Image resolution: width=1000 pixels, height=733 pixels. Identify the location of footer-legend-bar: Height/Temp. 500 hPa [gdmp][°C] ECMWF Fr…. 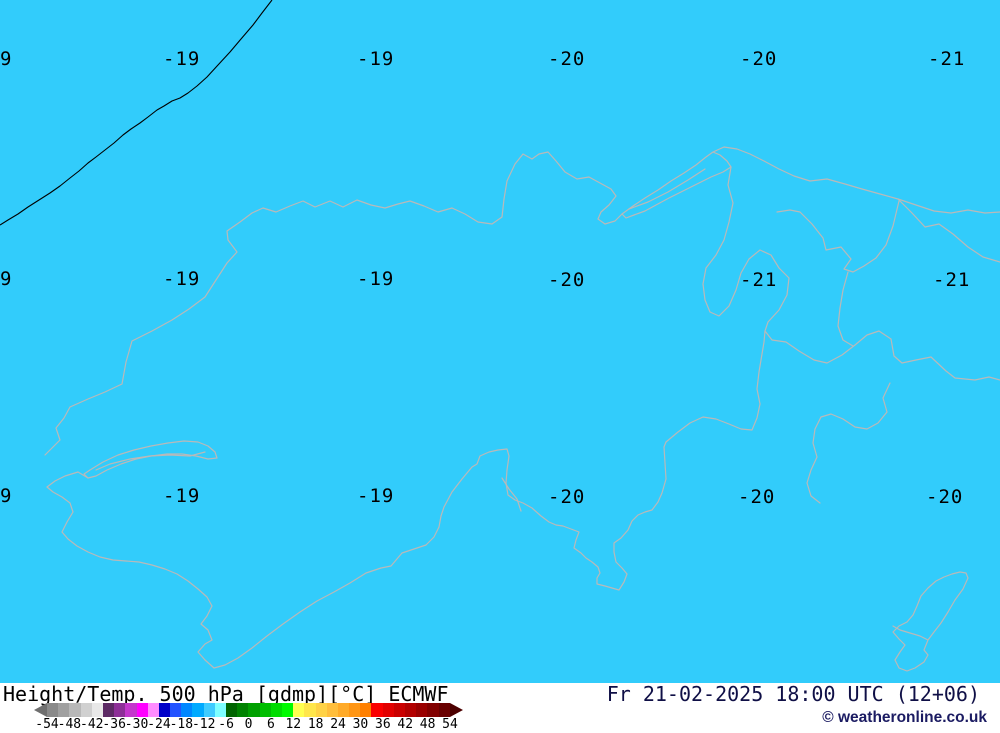
(500, 708).